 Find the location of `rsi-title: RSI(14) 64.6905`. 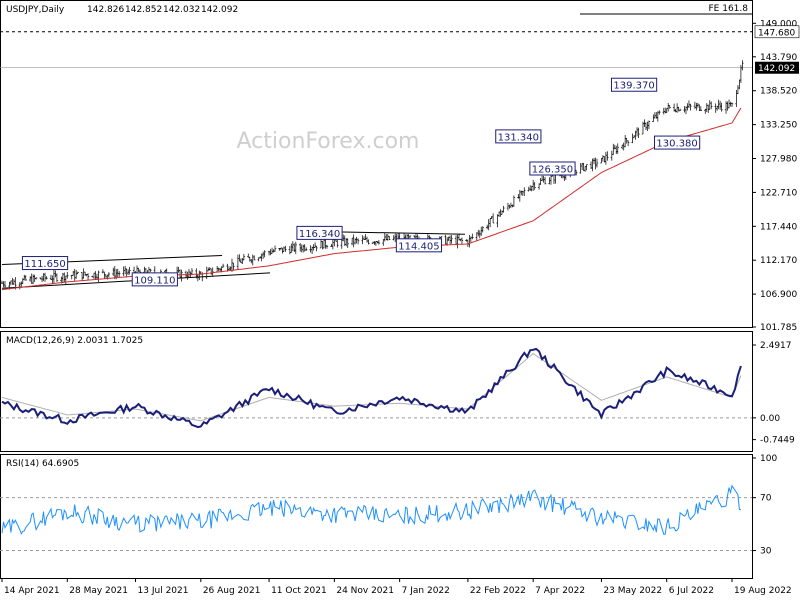

rsi-title: RSI(14) 64.6905 is located at coordinates (42, 464).